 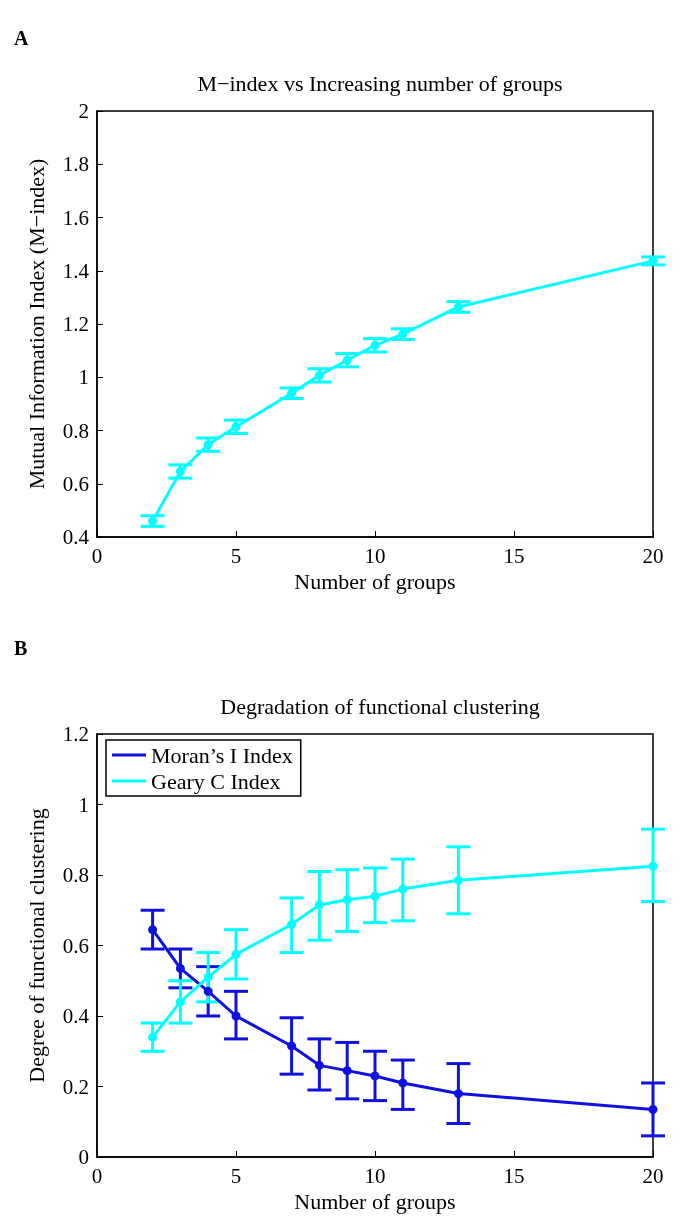 What do you see at coordinates (222, 755) in the screenshot?
I see `legend-label: Moran’s I Index` at bounding box center [222, 755].